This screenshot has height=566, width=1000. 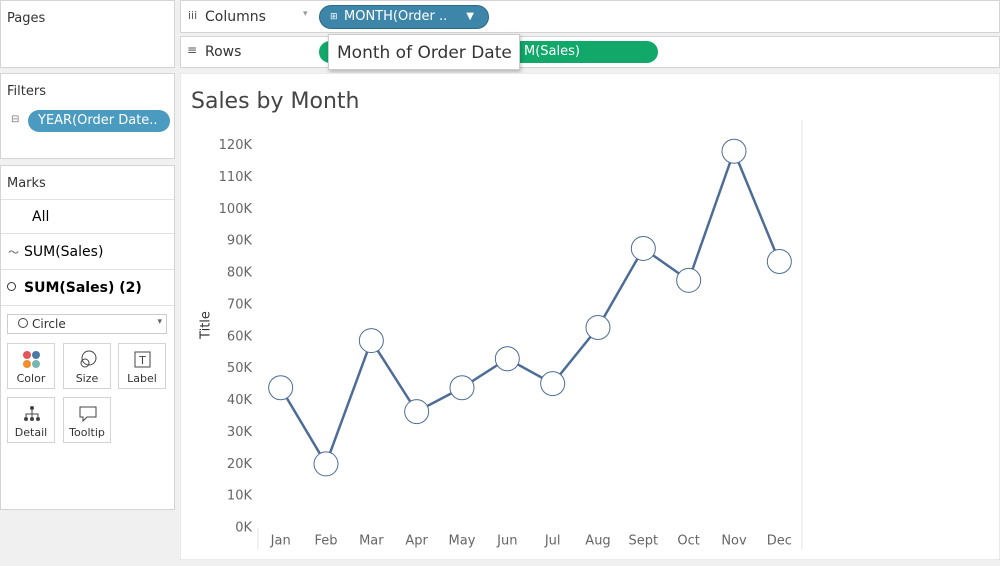 I want to click on x-tick-label: Nov, so click(x=734, y=541).